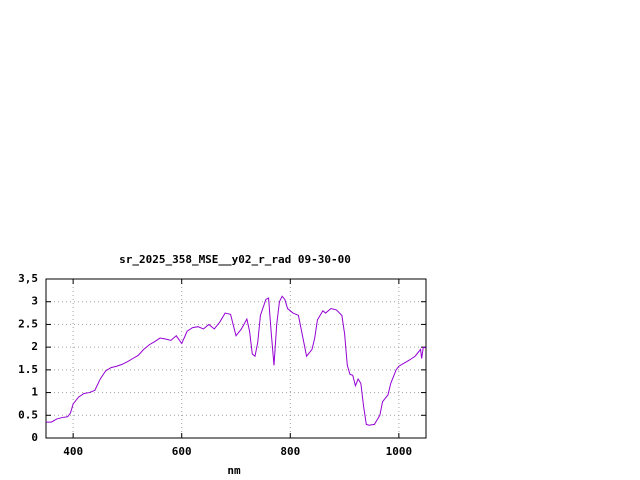  I want to click on x-tick-label: 800, so click(290, 451).